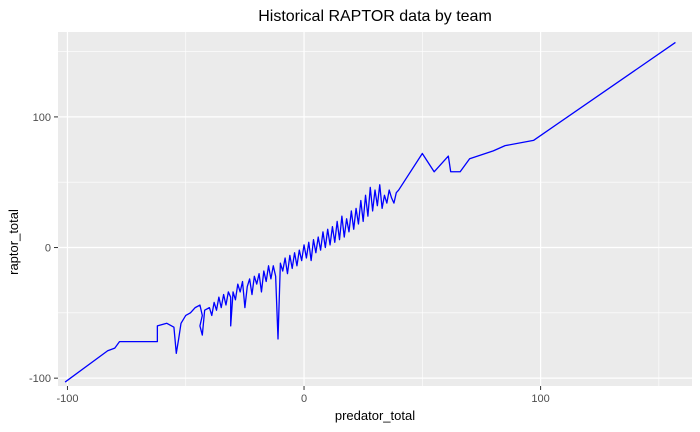 Image resolution: width=700 pixels, height=432 pixels. What do you see at coordinates (304, 399) in the screenshot?
I see `x-tick-label: 0` at bounding box center [304, 399].